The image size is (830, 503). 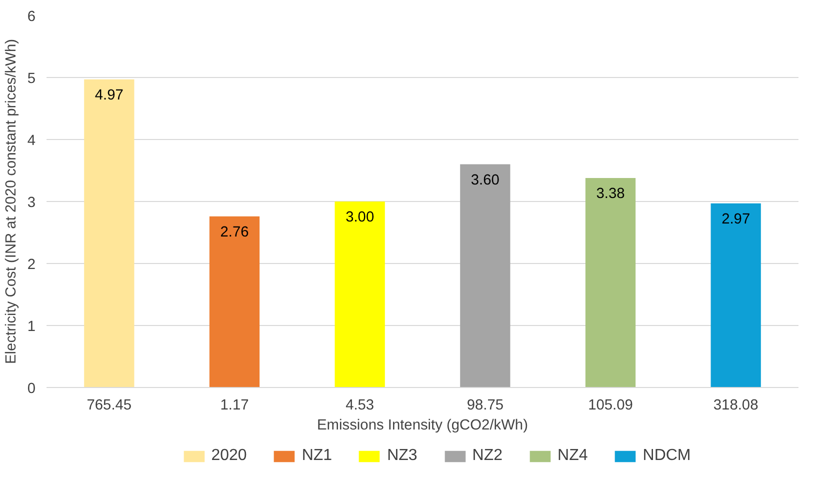 I want to click on x-tick-label: 1.17, so click(x=234, y=406).